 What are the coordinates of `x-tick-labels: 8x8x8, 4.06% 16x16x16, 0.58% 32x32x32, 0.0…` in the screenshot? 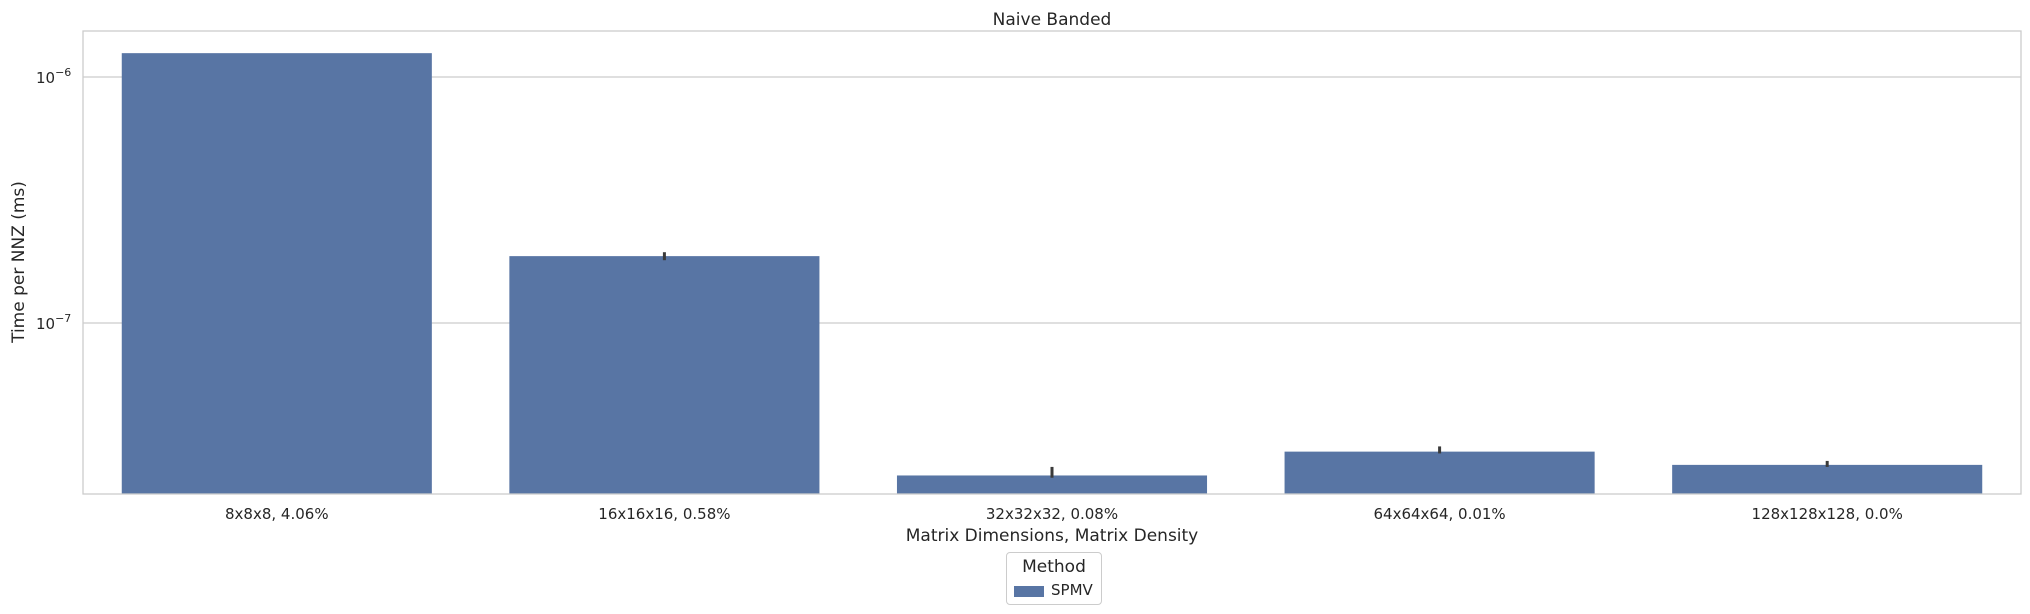 It's located at (1064, 514).